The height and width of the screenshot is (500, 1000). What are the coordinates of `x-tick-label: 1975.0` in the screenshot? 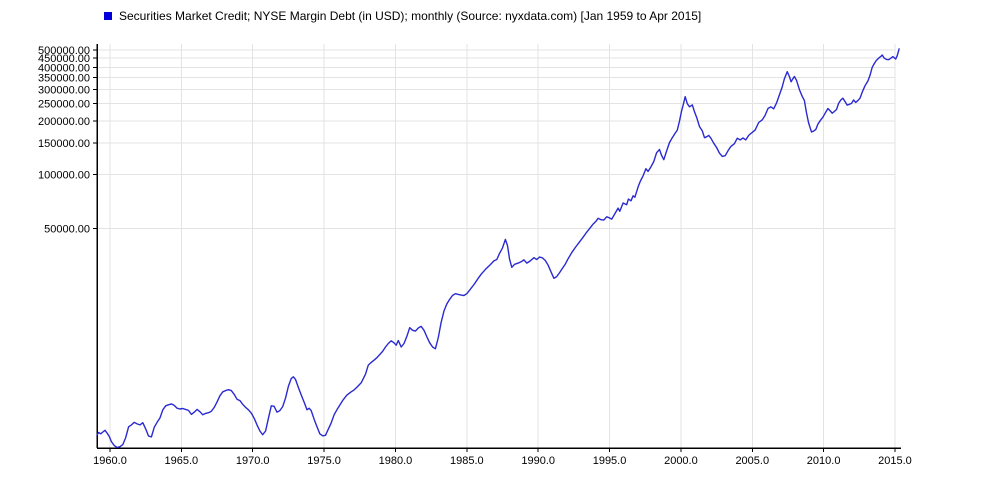 It's located at (324, 461).